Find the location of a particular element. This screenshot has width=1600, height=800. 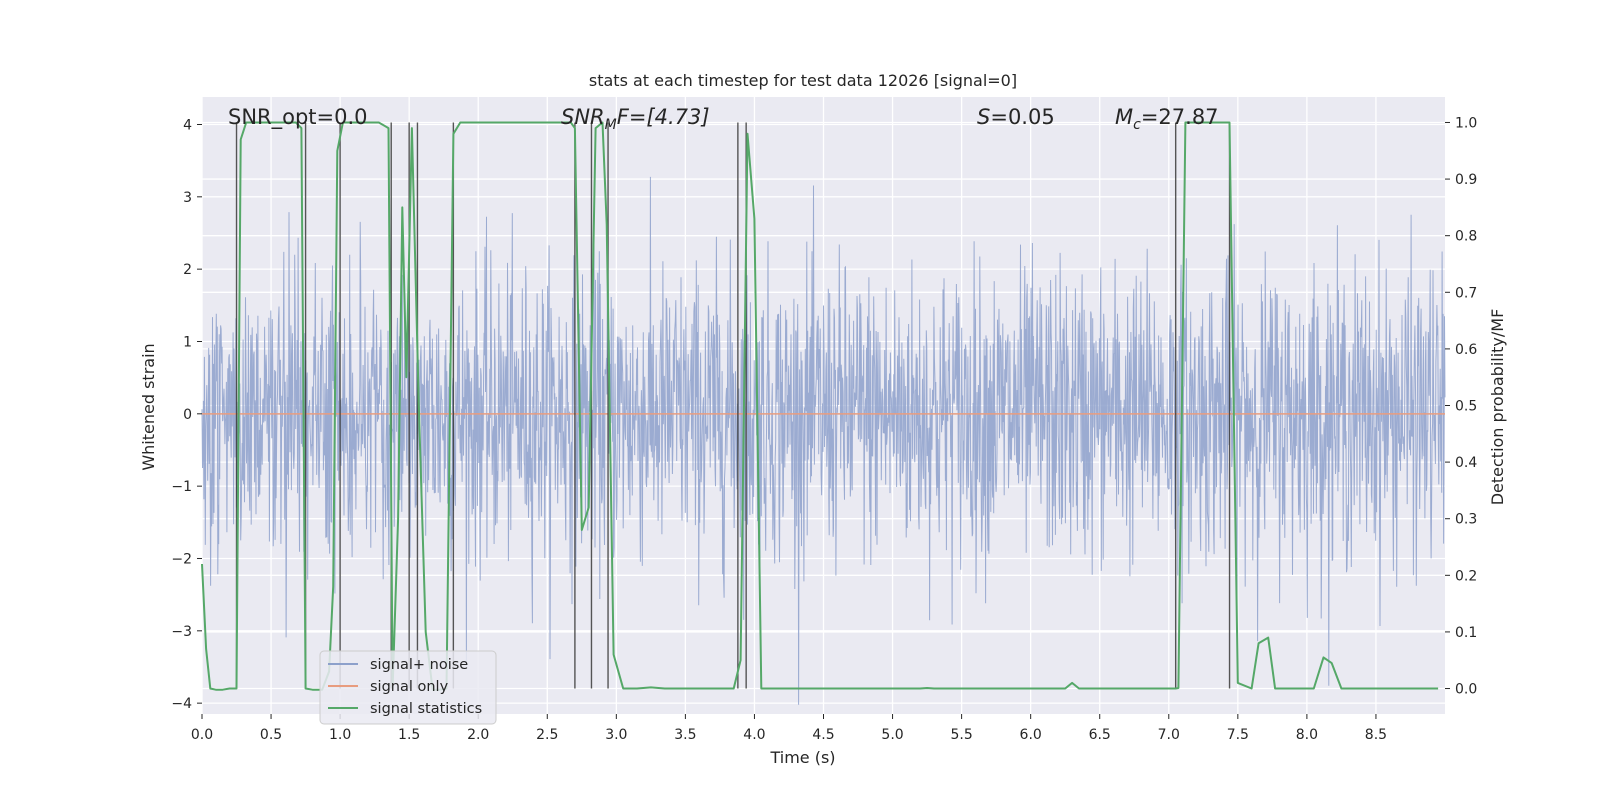

x-tick-label: 7.0 is located at coordinates (1169, 735).